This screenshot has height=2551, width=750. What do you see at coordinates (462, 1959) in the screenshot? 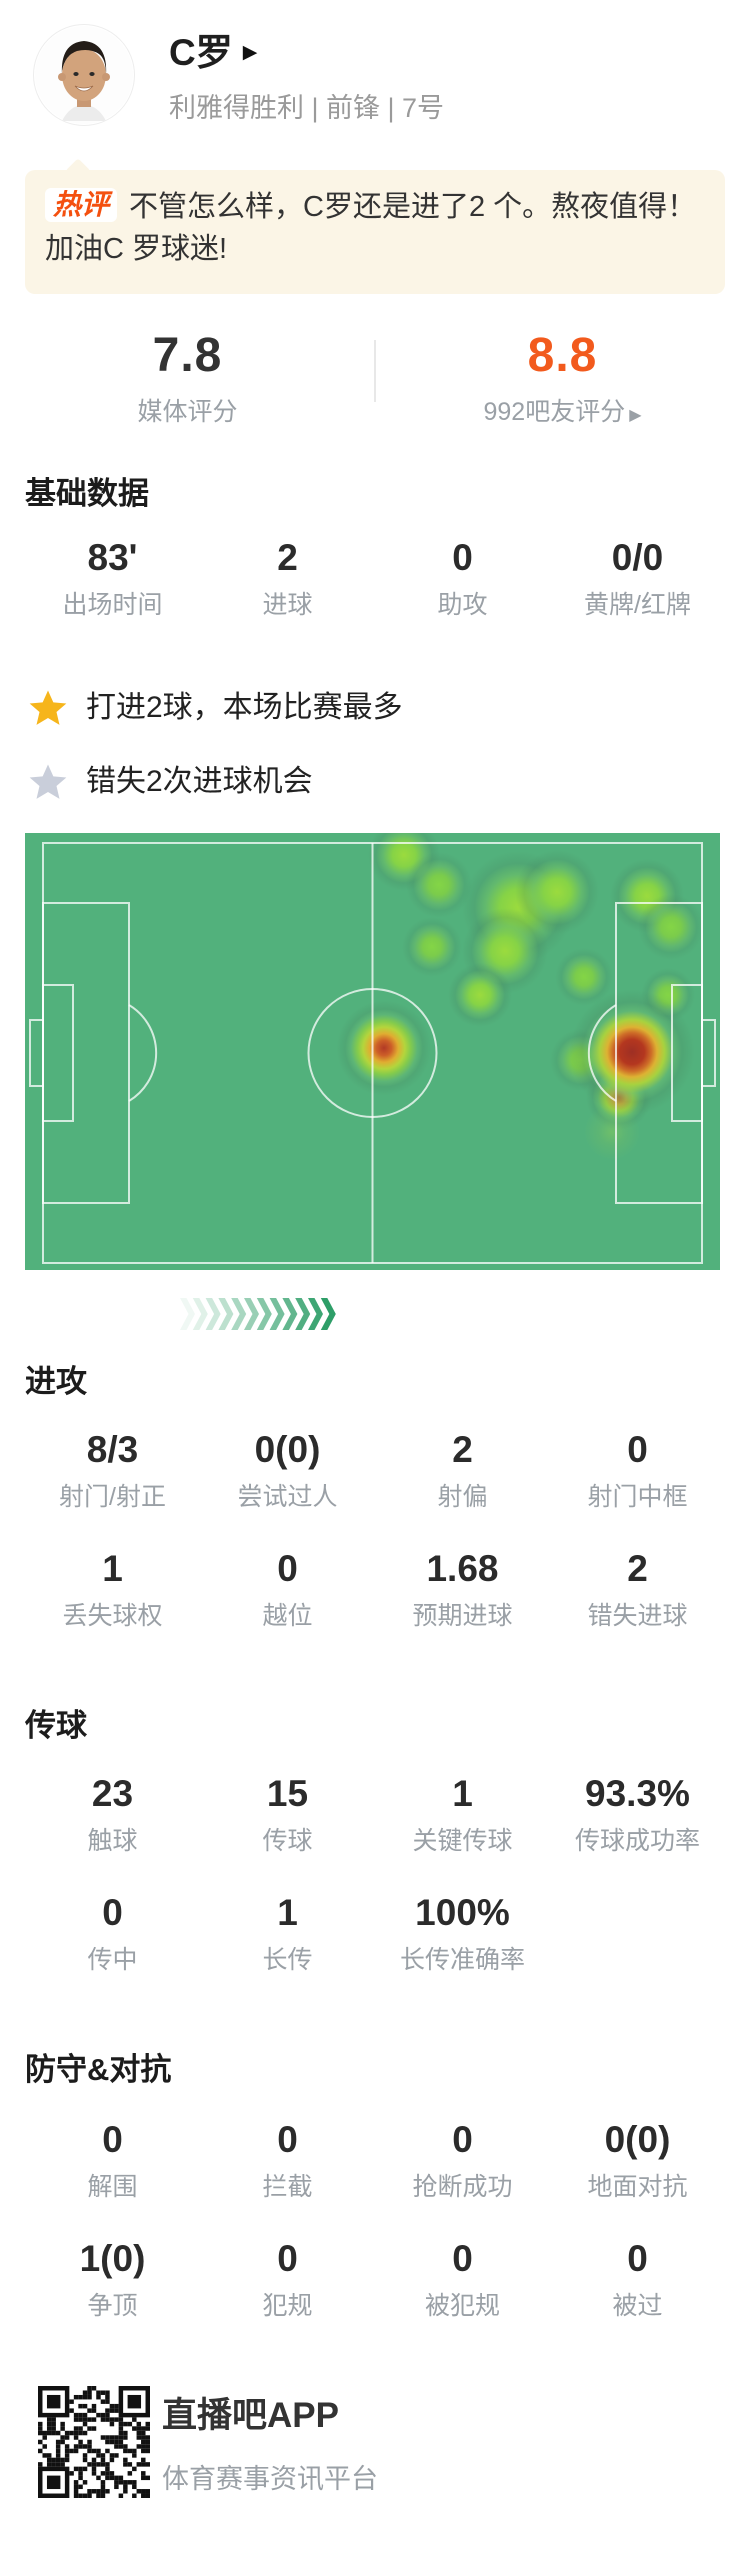
I see `stat-label: 长传准确率` at bounding box center [462, 1959].